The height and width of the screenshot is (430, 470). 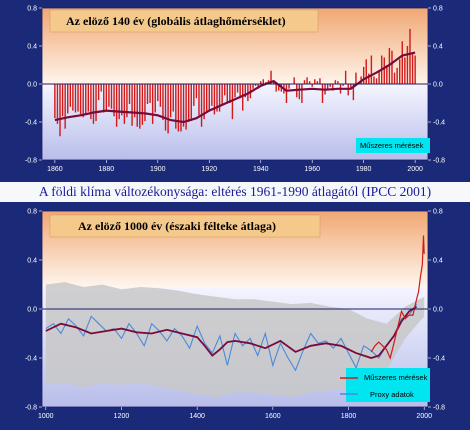 I want to click on x-tick-label: 1900, so click(x=158, y=169).